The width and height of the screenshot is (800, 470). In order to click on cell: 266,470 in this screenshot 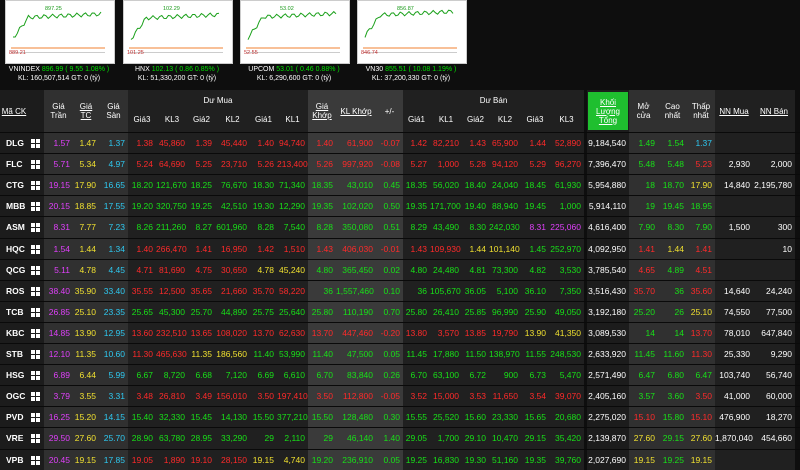, I will do `click(171, 248)`.